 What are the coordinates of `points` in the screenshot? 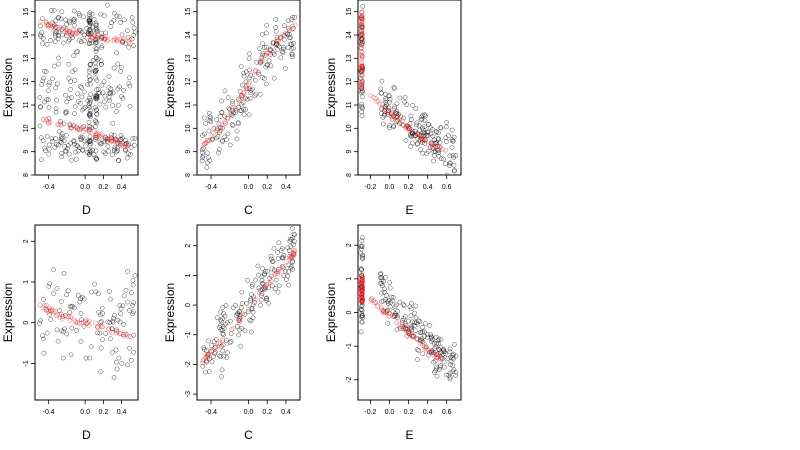 It's located at (248, 92).